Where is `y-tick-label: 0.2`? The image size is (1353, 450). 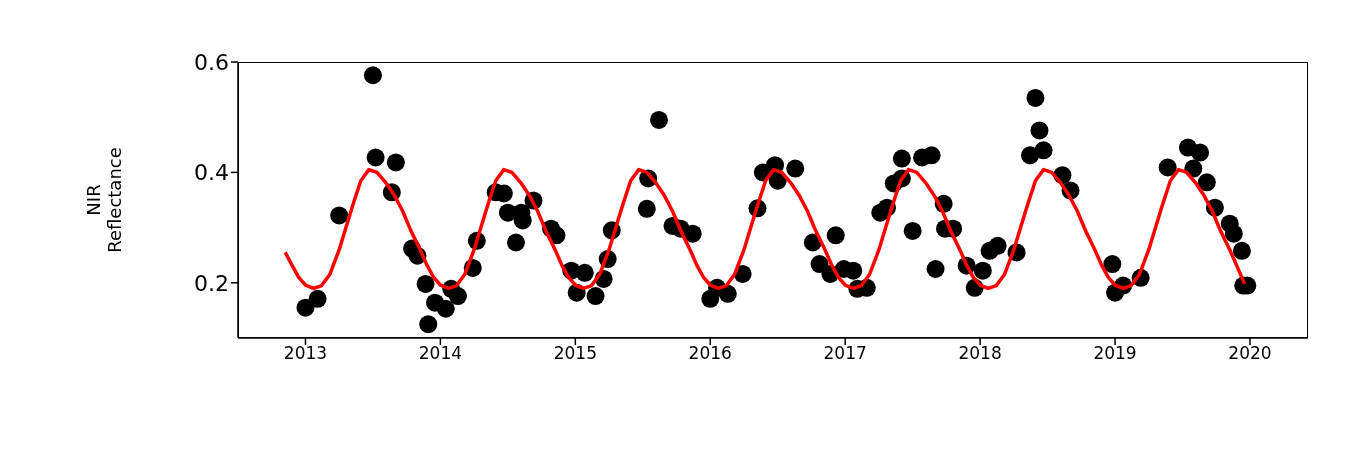 y-tick-label: 0.2 is located at coordinates (211, 283).